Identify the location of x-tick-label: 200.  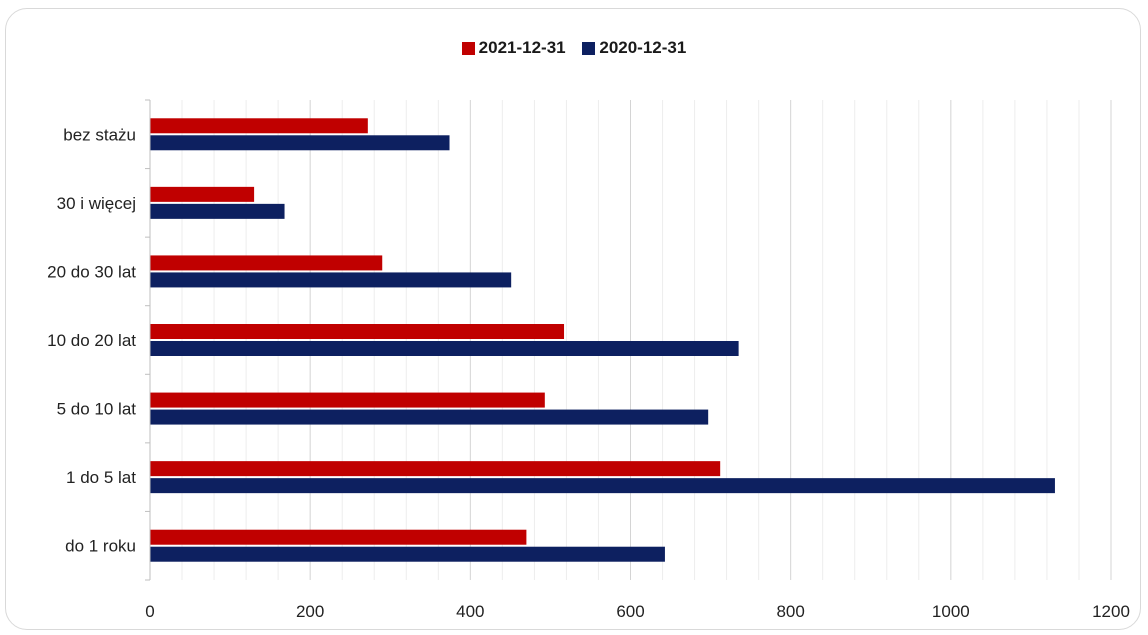
(310, 611).